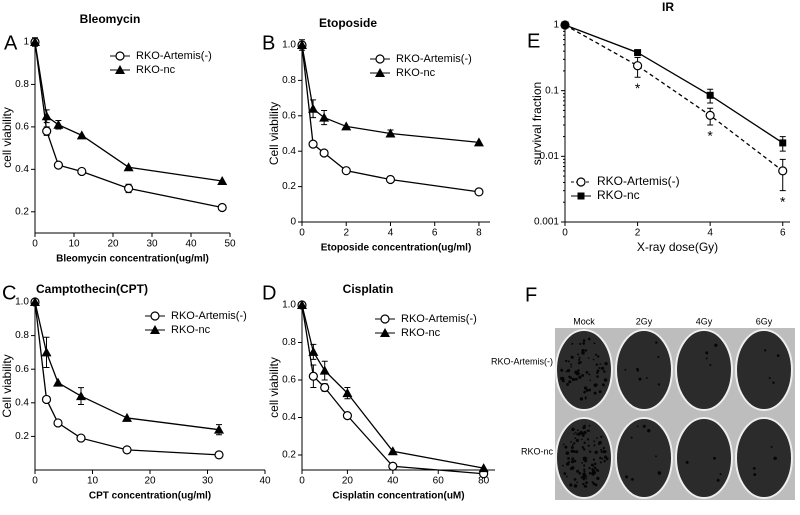 The height and width of the screenshot is (515, 800). Describe the element at coordinates (265, 481) in the screenshot. I see `x-tick-label: 40` at that location.